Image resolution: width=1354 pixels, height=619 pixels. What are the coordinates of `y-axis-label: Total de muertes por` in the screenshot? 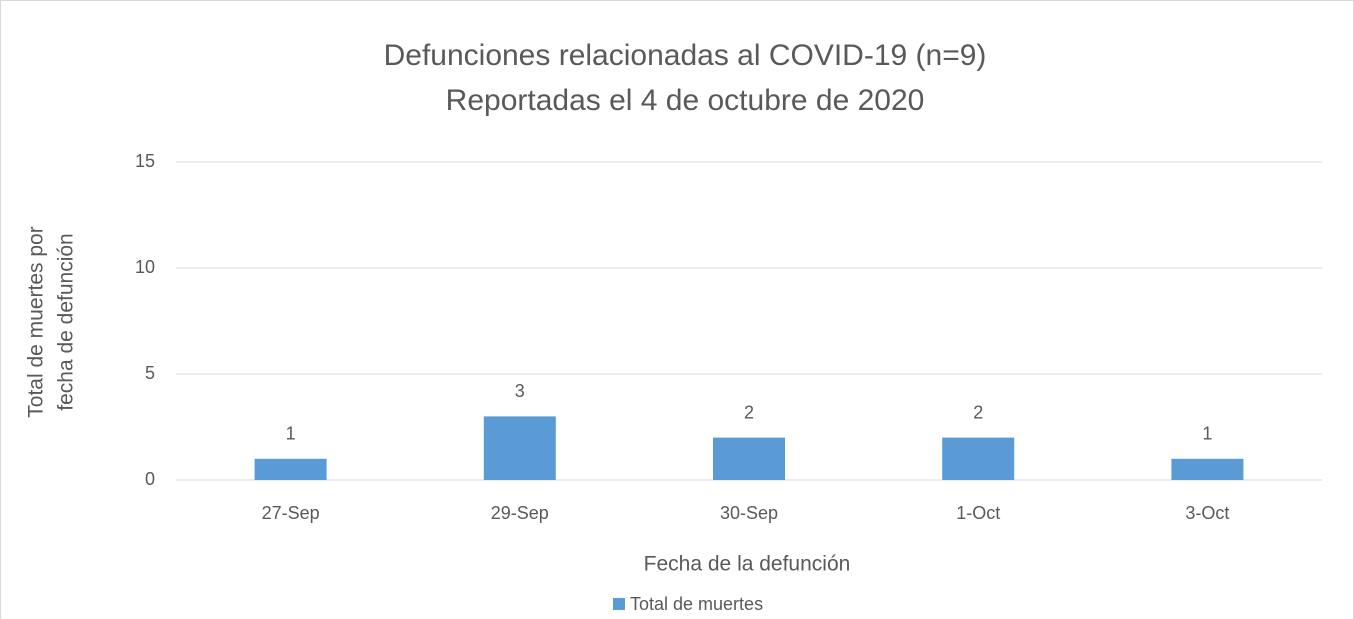 It's located at (36, 321).